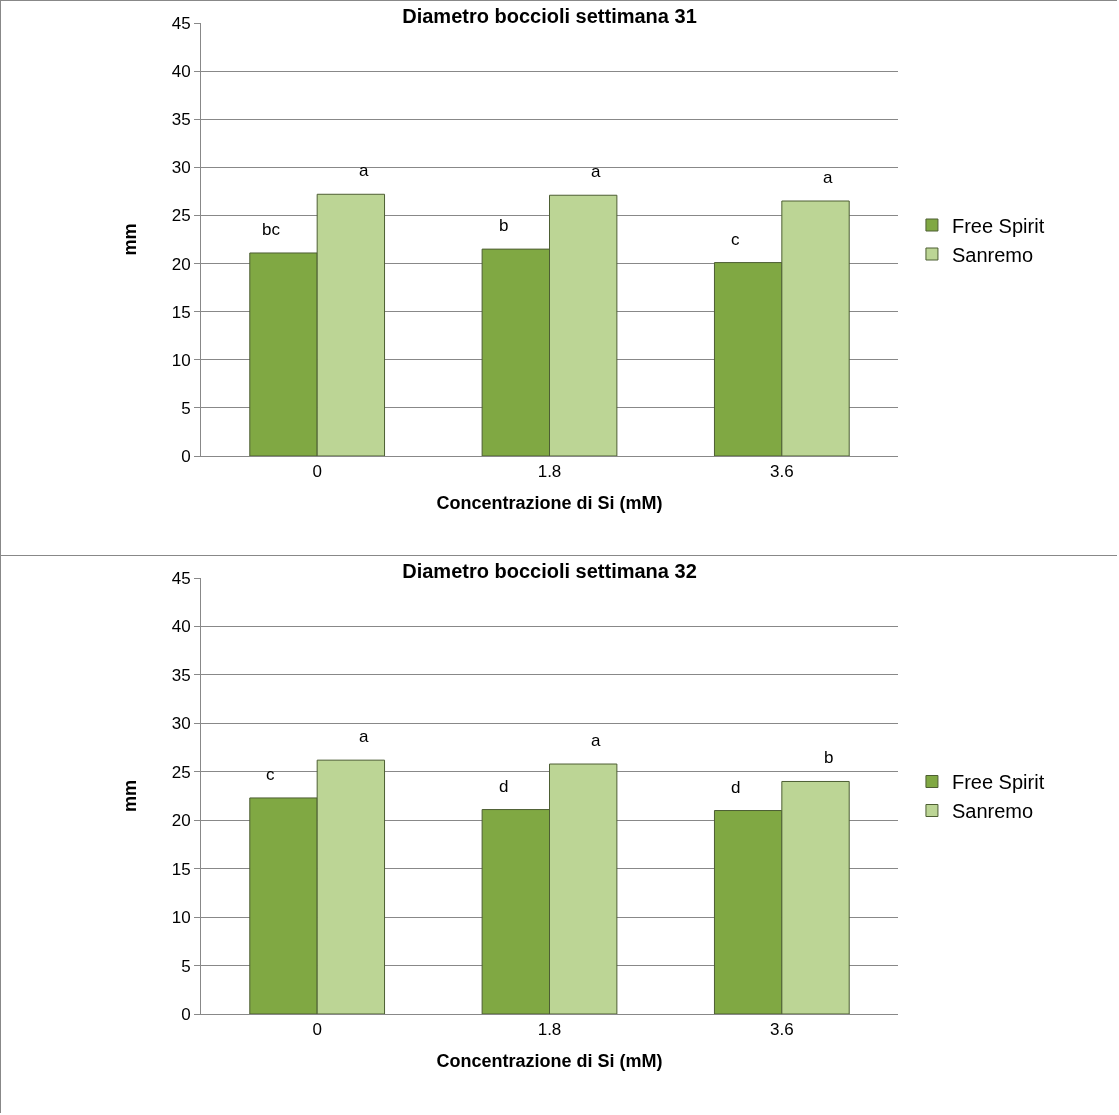 This screenshot has width=1119, height=1115. What do you see at coordinates (549, 571) in the screenshot?
I see `chart-title: Diametro boccioli settimana 32` at bounding box center [549, 571].